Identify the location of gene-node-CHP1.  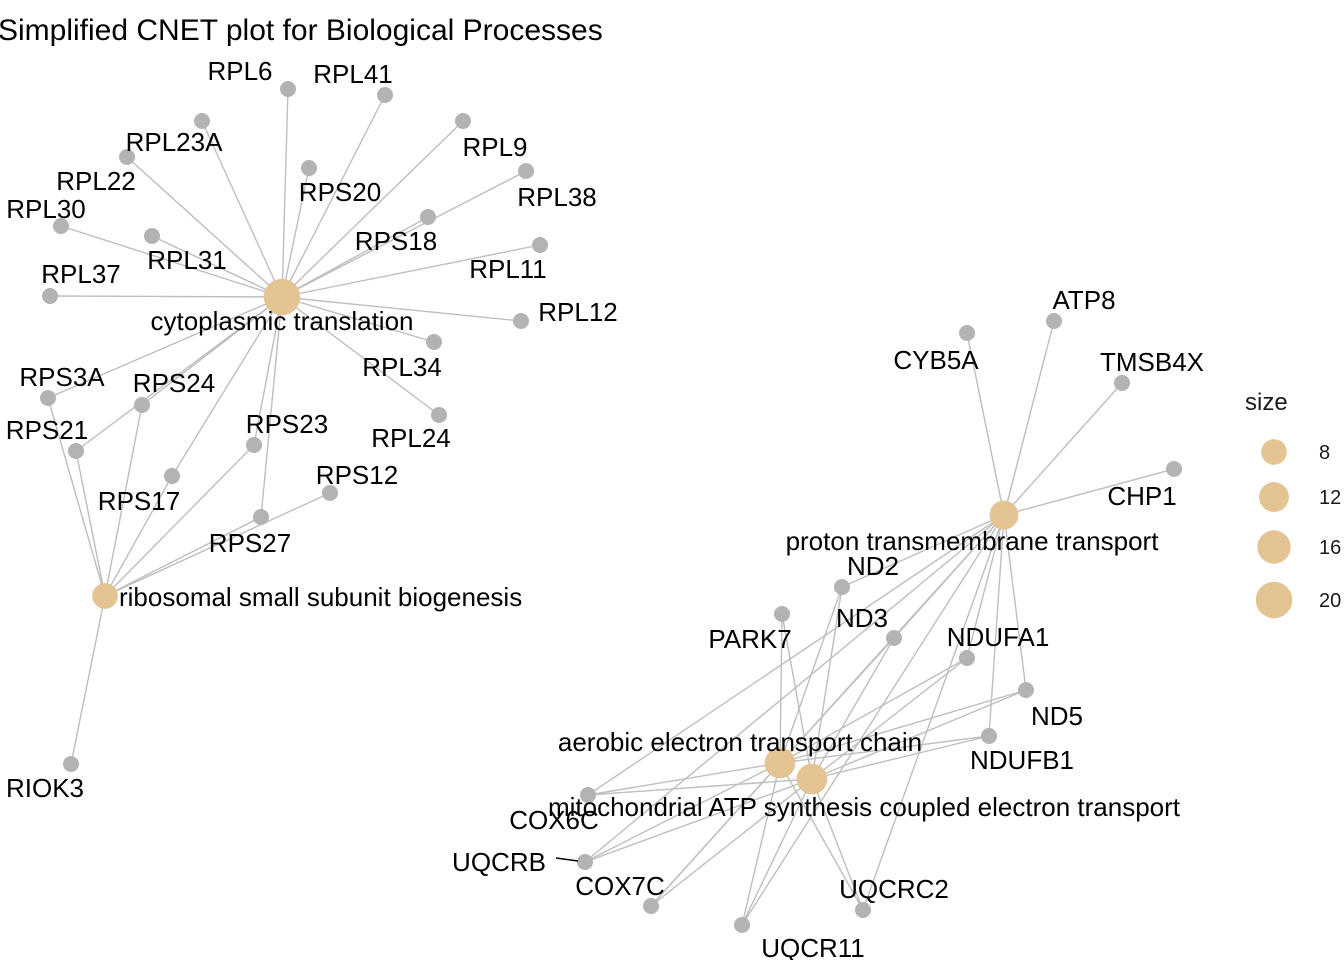
(1174, 469).